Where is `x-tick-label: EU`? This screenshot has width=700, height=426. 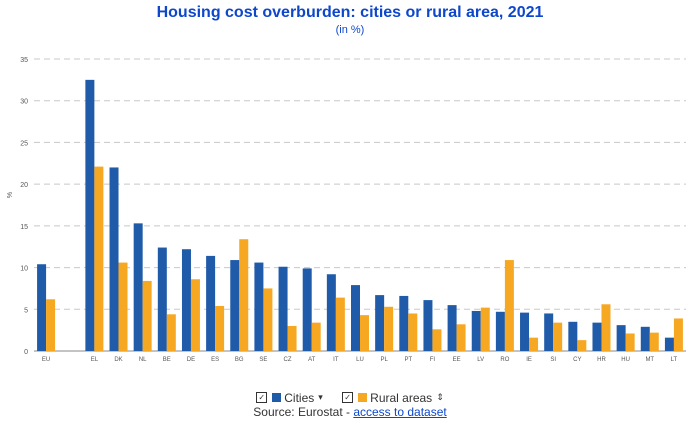
x-tick-label: EU is located at coordinates (46, 360).